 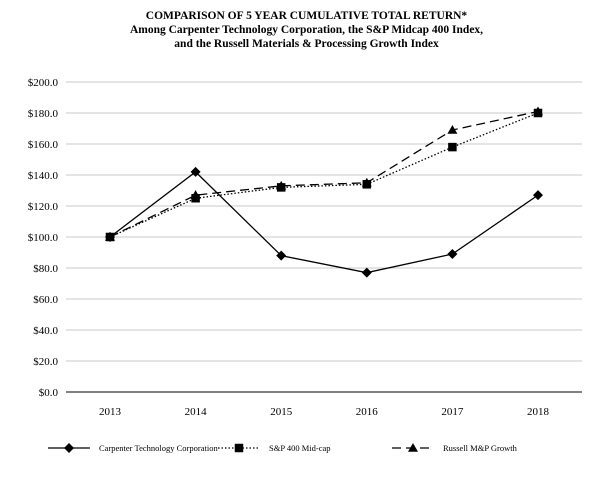 What do you see at coordinates (45, 331) in the screenshot?
I see `y-tick-label: $40.0` at bounding box center [45, 331].